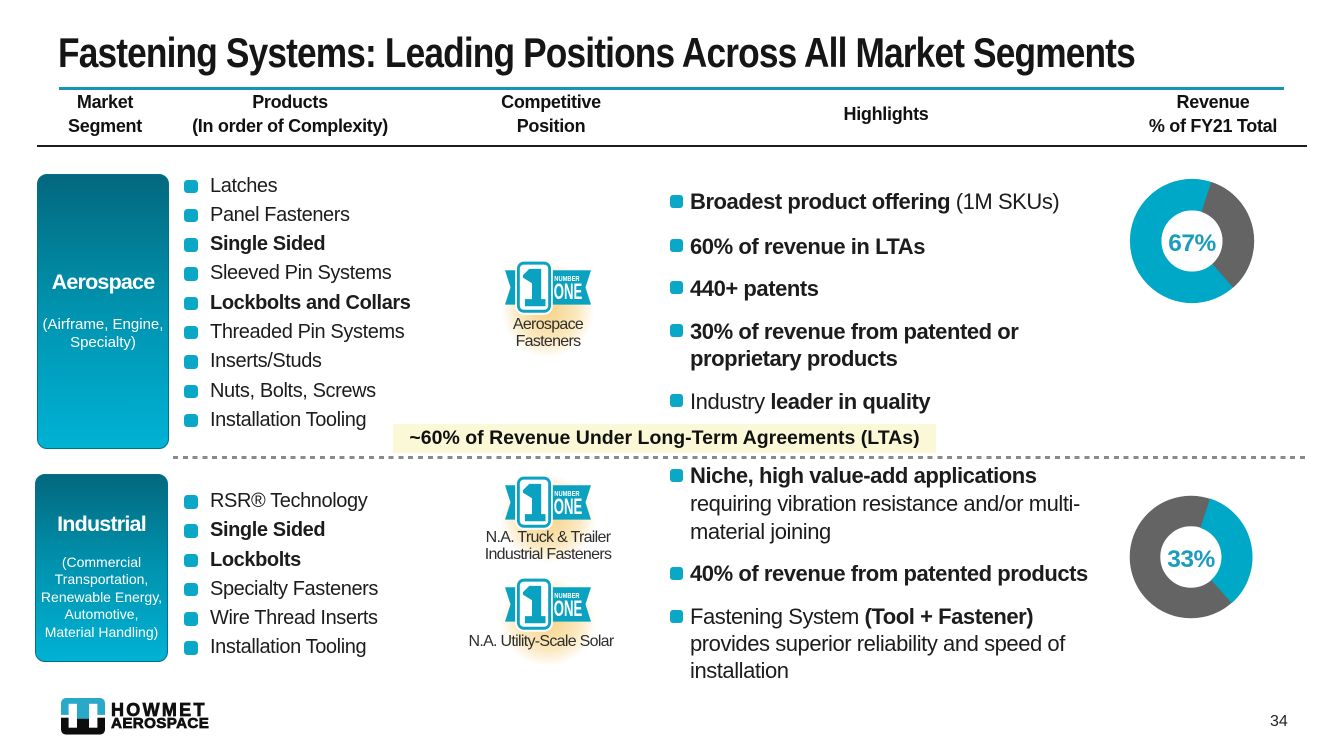  What do you see at coordinates (1191, 558) in the screenshot?
I see `svg-text: 33%` at bounding box center [1191, 558].